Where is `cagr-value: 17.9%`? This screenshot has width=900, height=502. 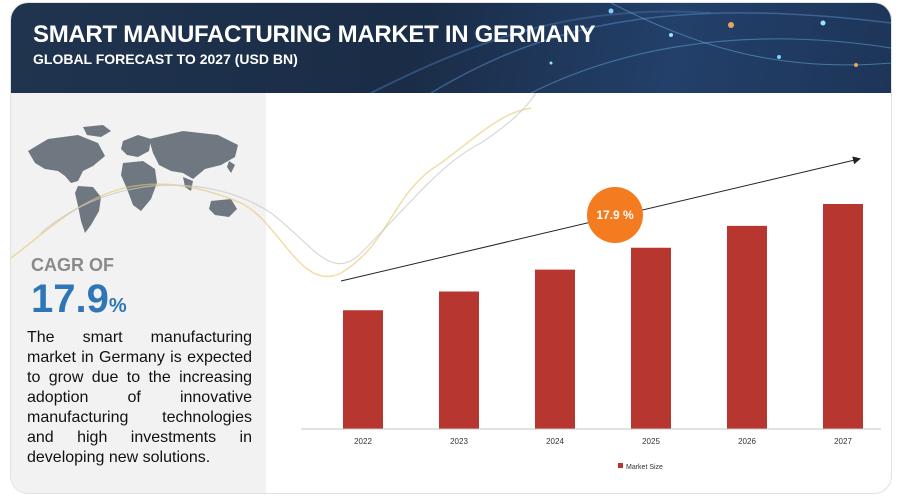 cagr-value: 17.9% is located at coordinates (79, 299).